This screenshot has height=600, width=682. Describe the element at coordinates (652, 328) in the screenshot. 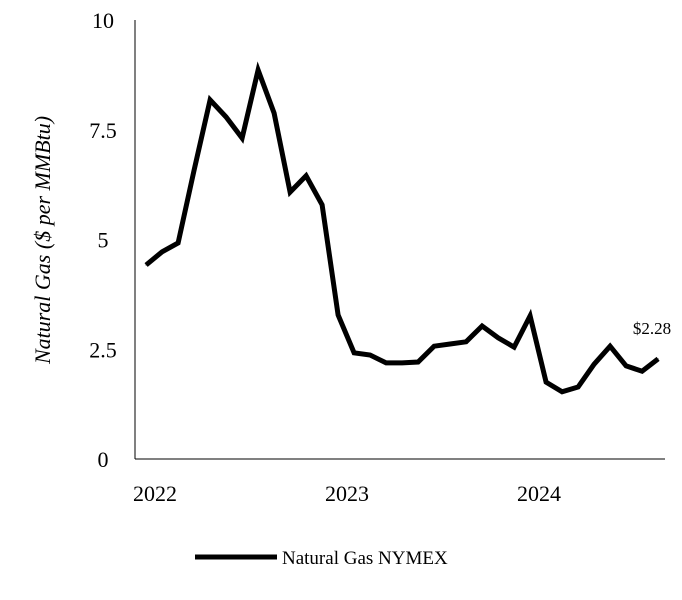

I see `last-value-annotation: $2.28` at that location.